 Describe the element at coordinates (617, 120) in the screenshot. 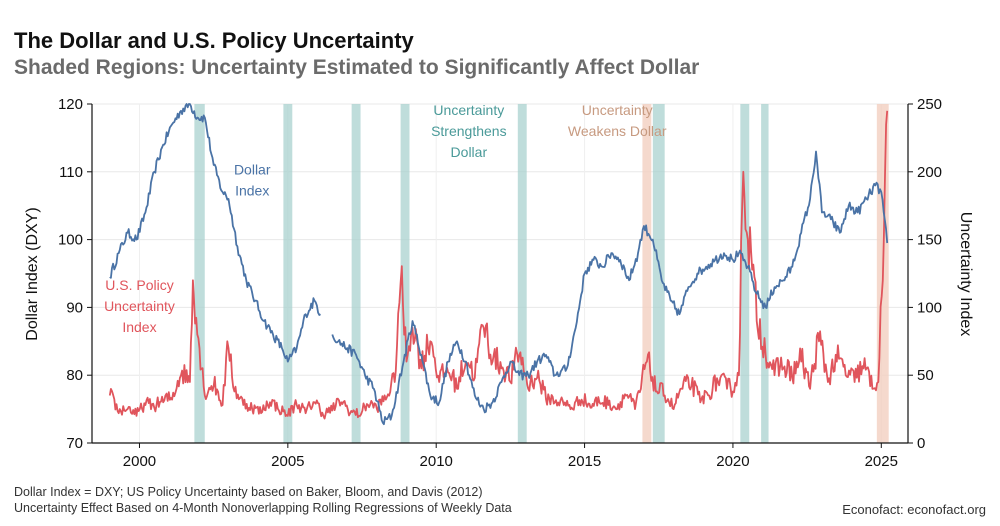

I see `annotation-weakens: Uncertainty Weakens Dollar` at that location.